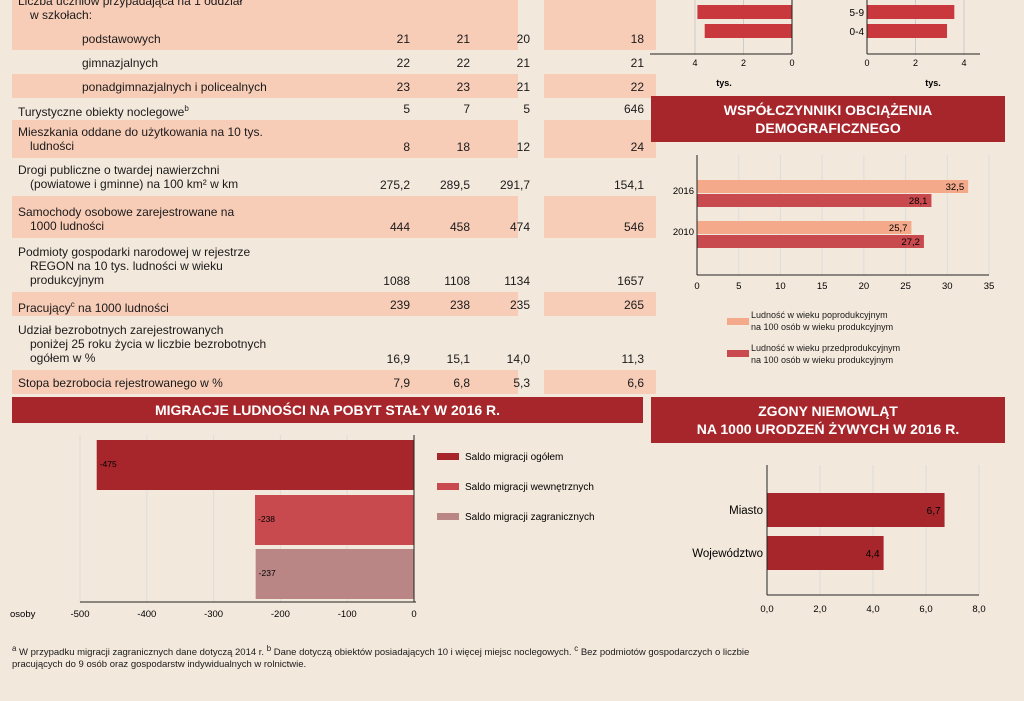  Describe the element at coordinates (857, 13) in the screenshot. I see `age-label: 5-9` at that location.